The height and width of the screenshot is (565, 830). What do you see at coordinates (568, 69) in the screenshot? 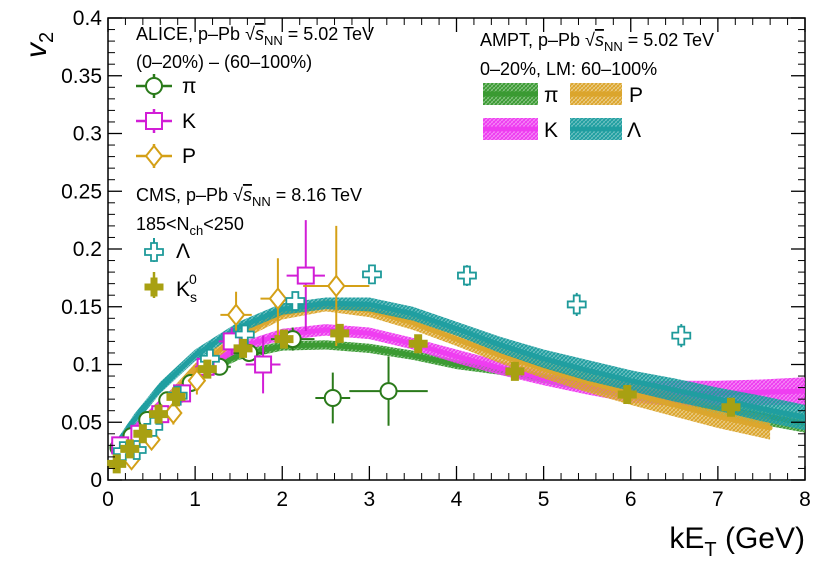
I see `ampt-legend-centrality: 0–20%, LM: 60–100%` at bounding box center [568, 69].